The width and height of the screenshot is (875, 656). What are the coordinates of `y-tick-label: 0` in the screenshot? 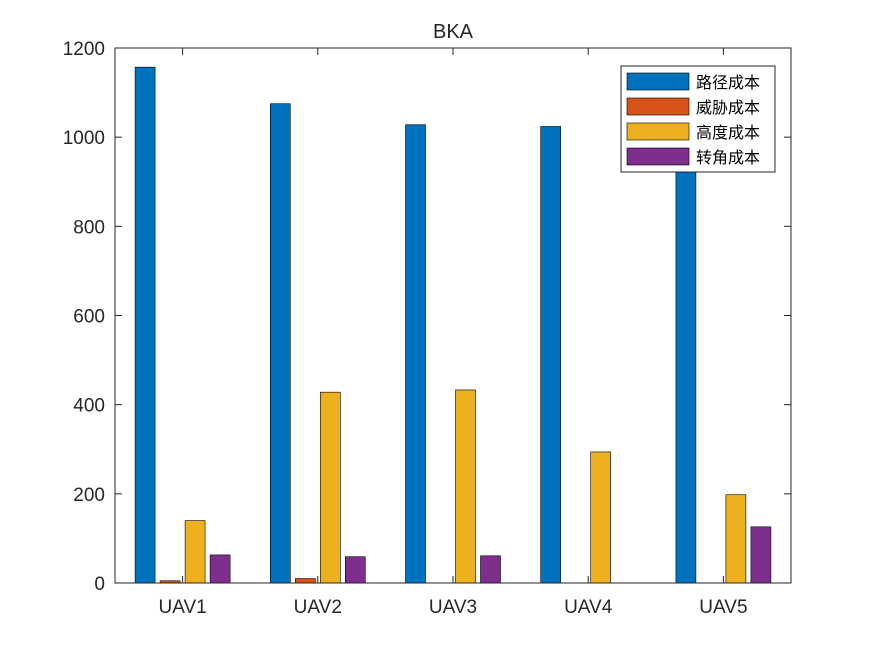 It's located at (99, 584).